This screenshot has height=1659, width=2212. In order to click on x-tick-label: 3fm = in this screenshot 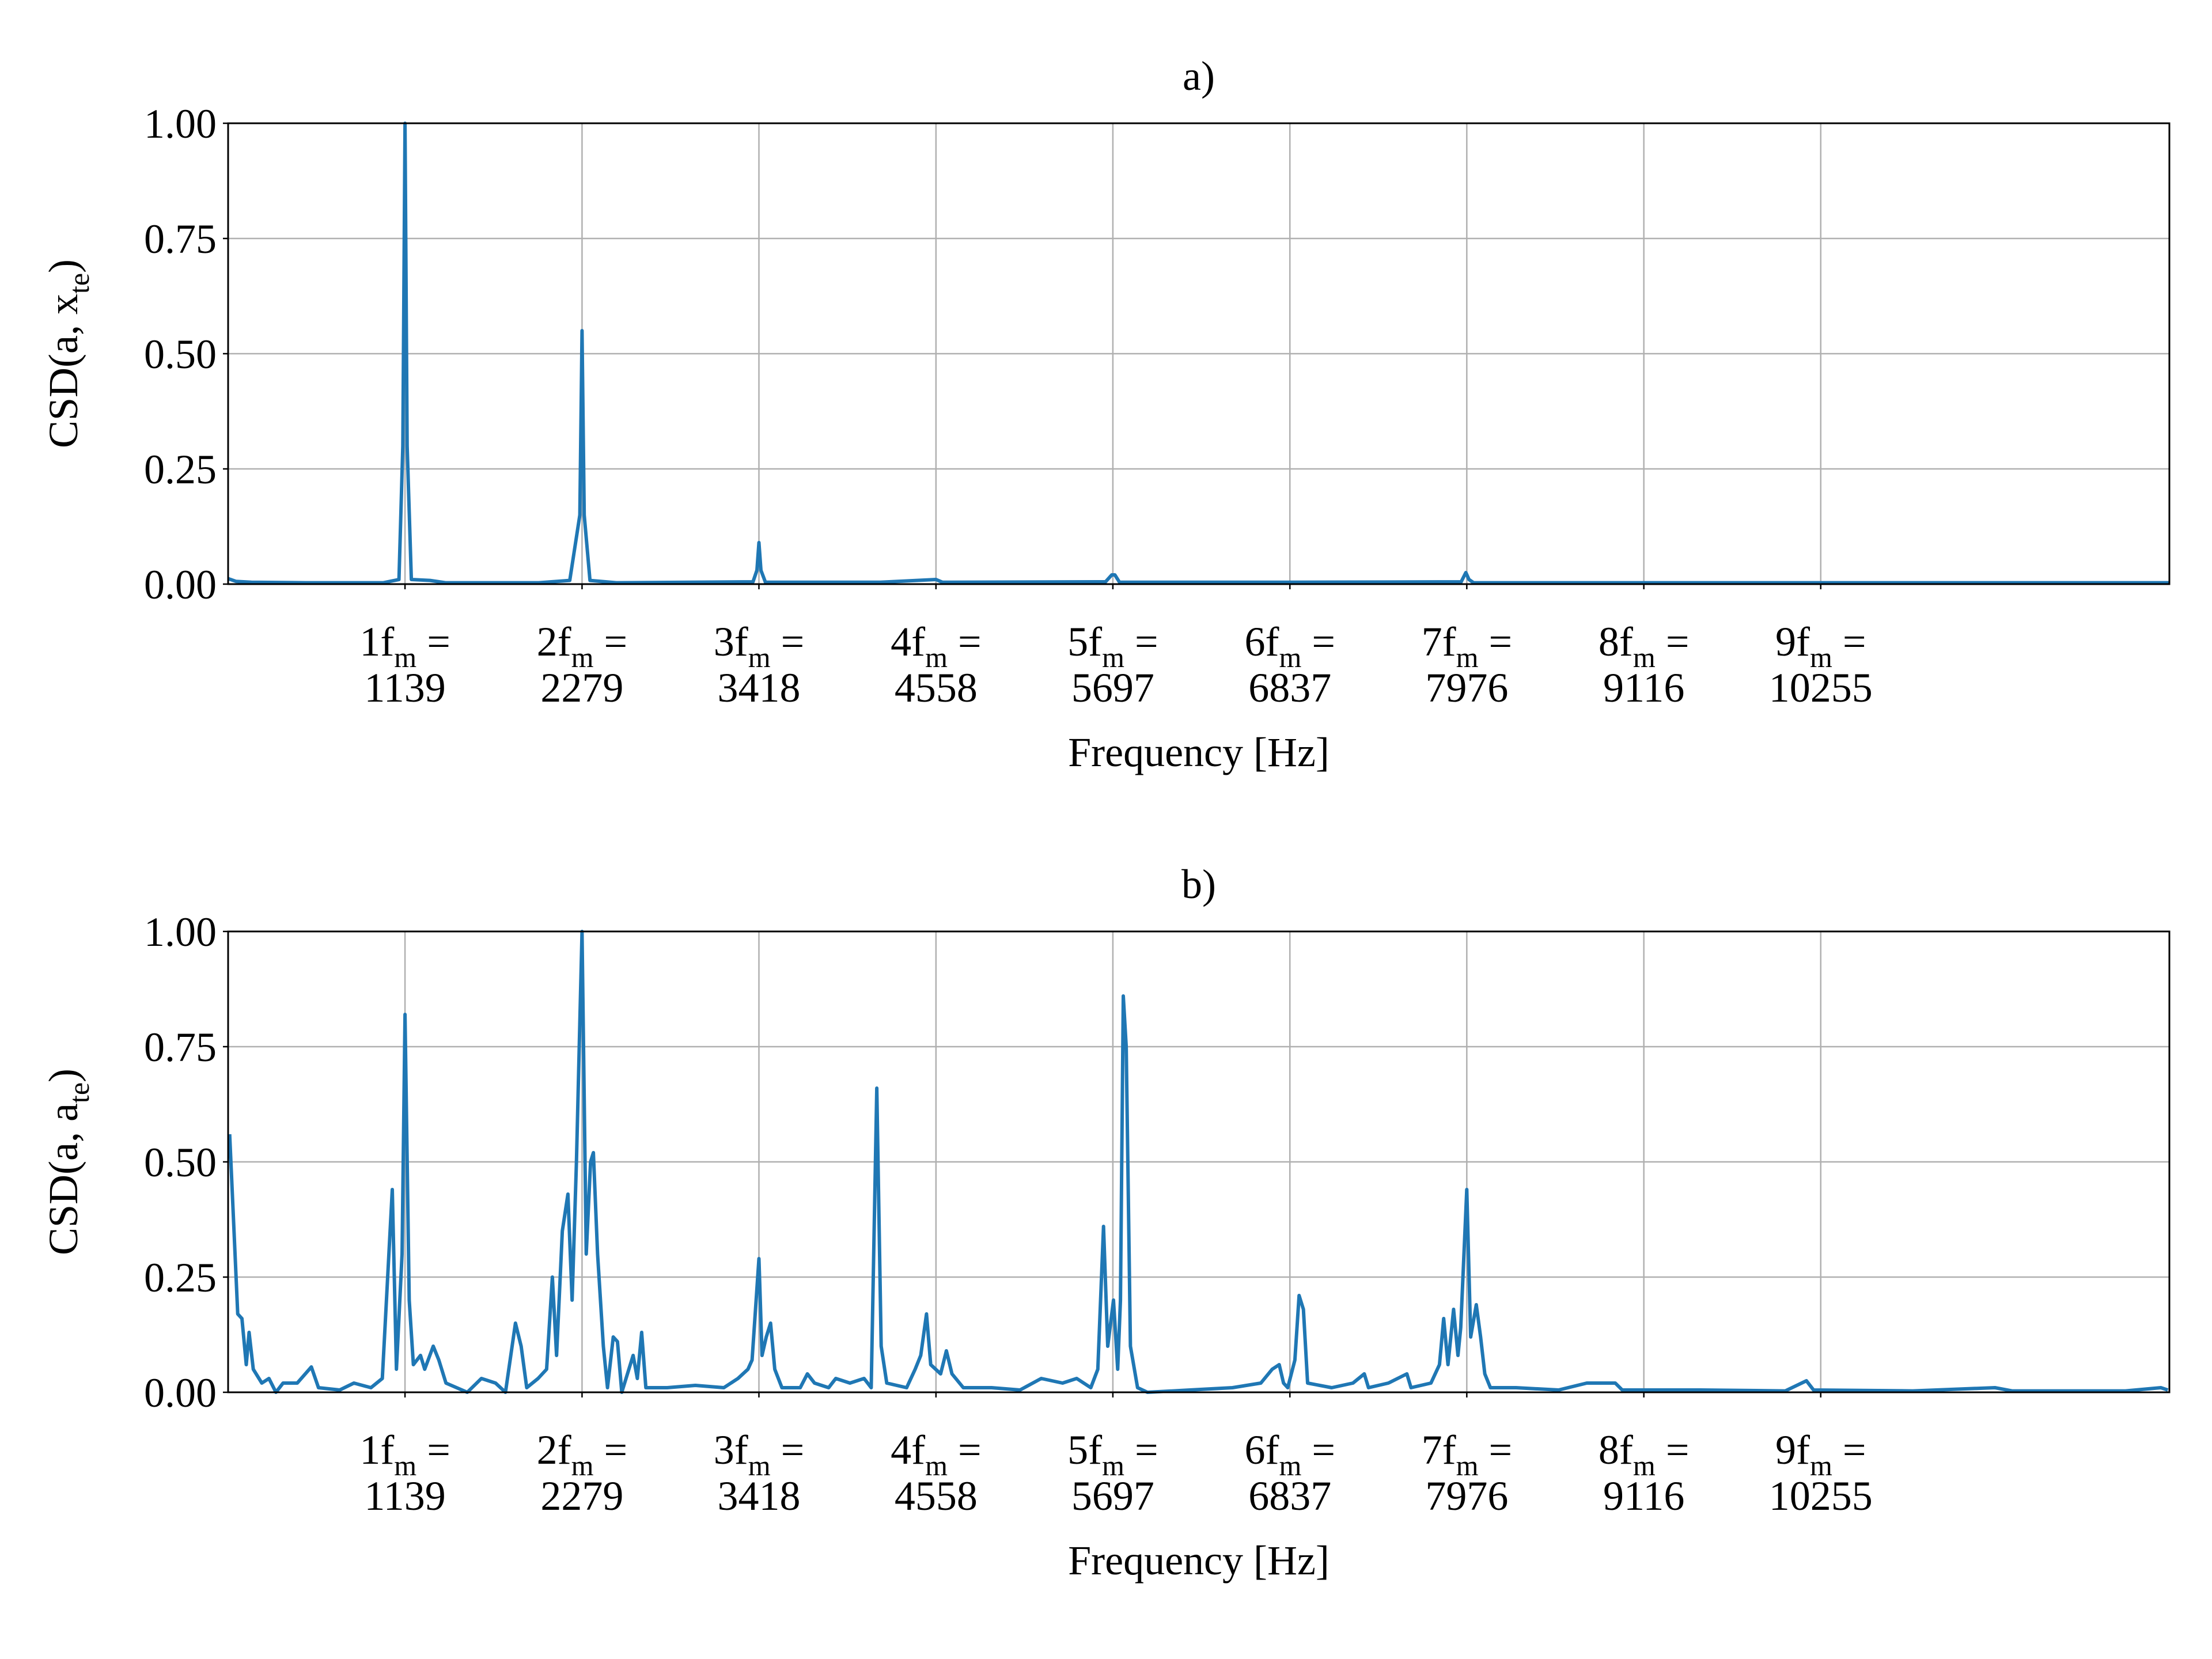, I will do `click(759, 646)`.